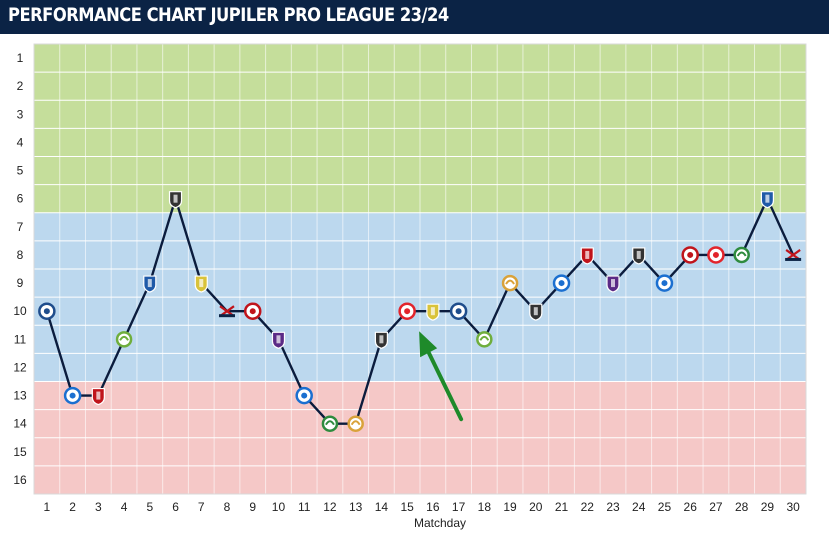 The width and height of the screenshot is (829, 545). I want to click on x-tick-label: 15, so click(407, 507).